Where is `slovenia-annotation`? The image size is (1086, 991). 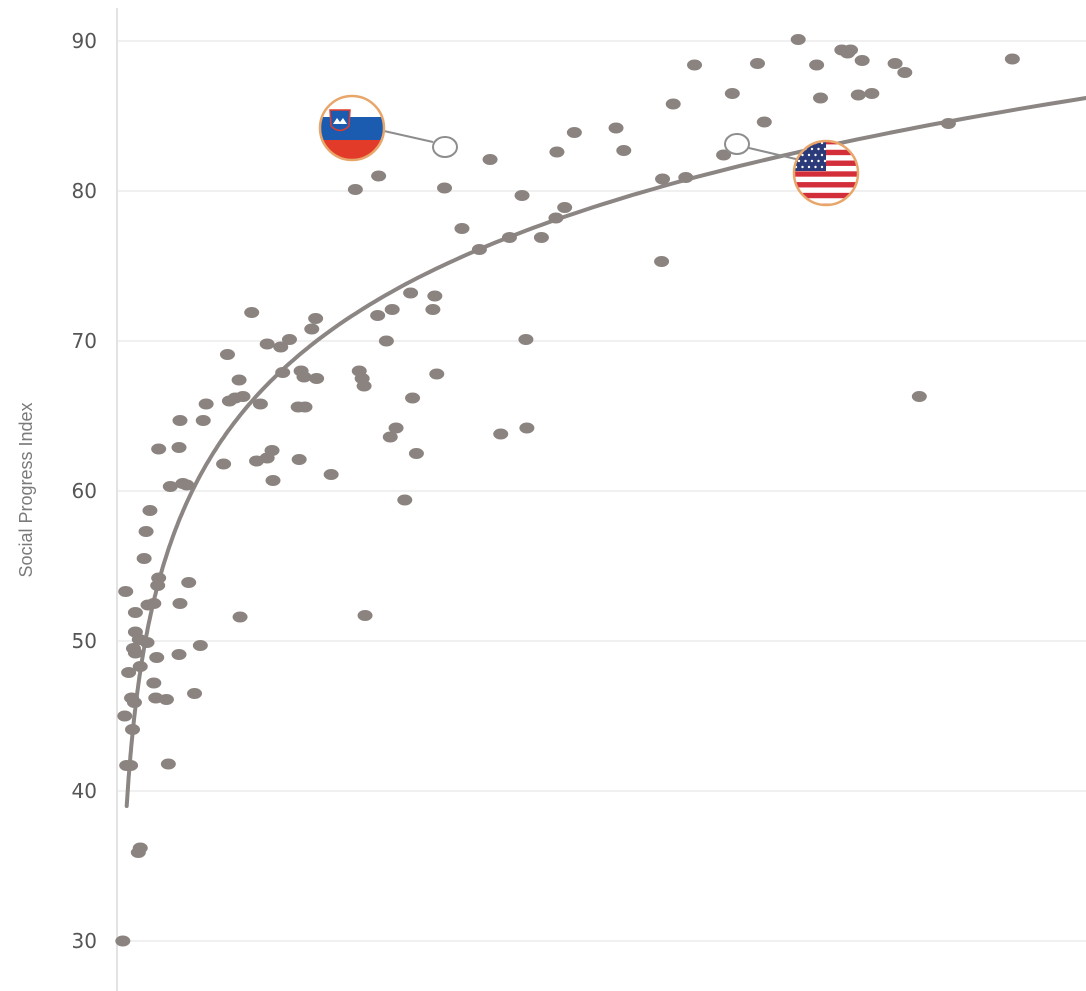
slovenia-annotation is located at coordinates (388, 129).